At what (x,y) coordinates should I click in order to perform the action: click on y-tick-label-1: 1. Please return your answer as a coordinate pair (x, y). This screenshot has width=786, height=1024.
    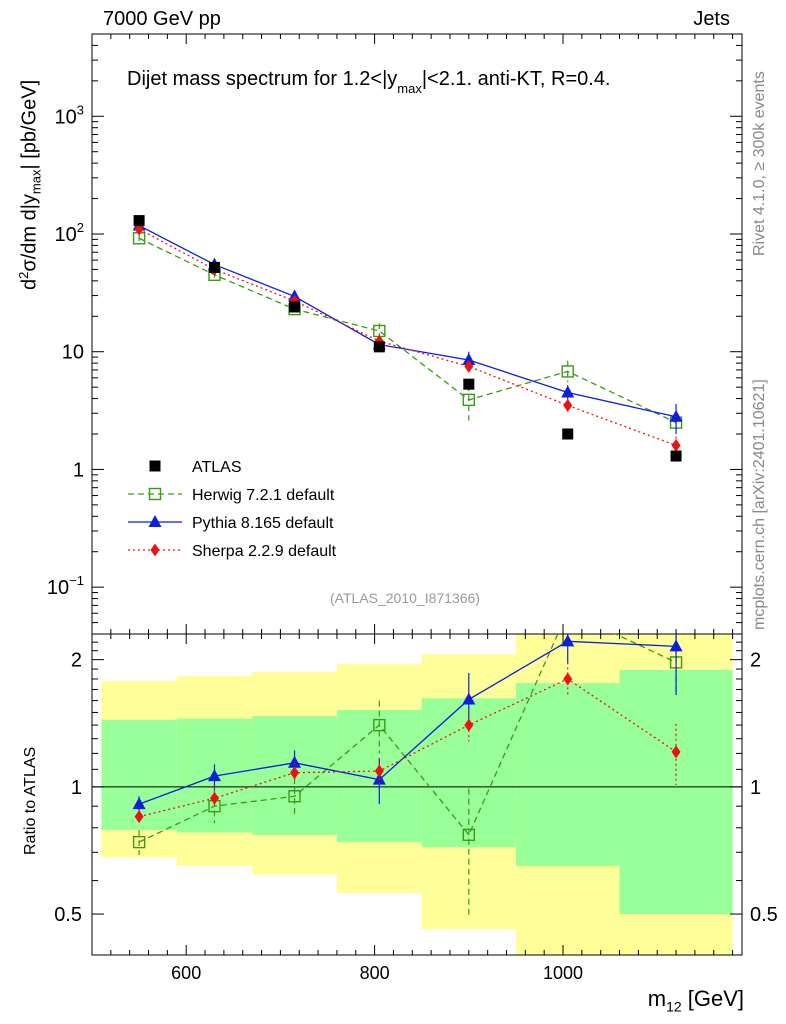
    Looking at the image, I should click on (78, 470).